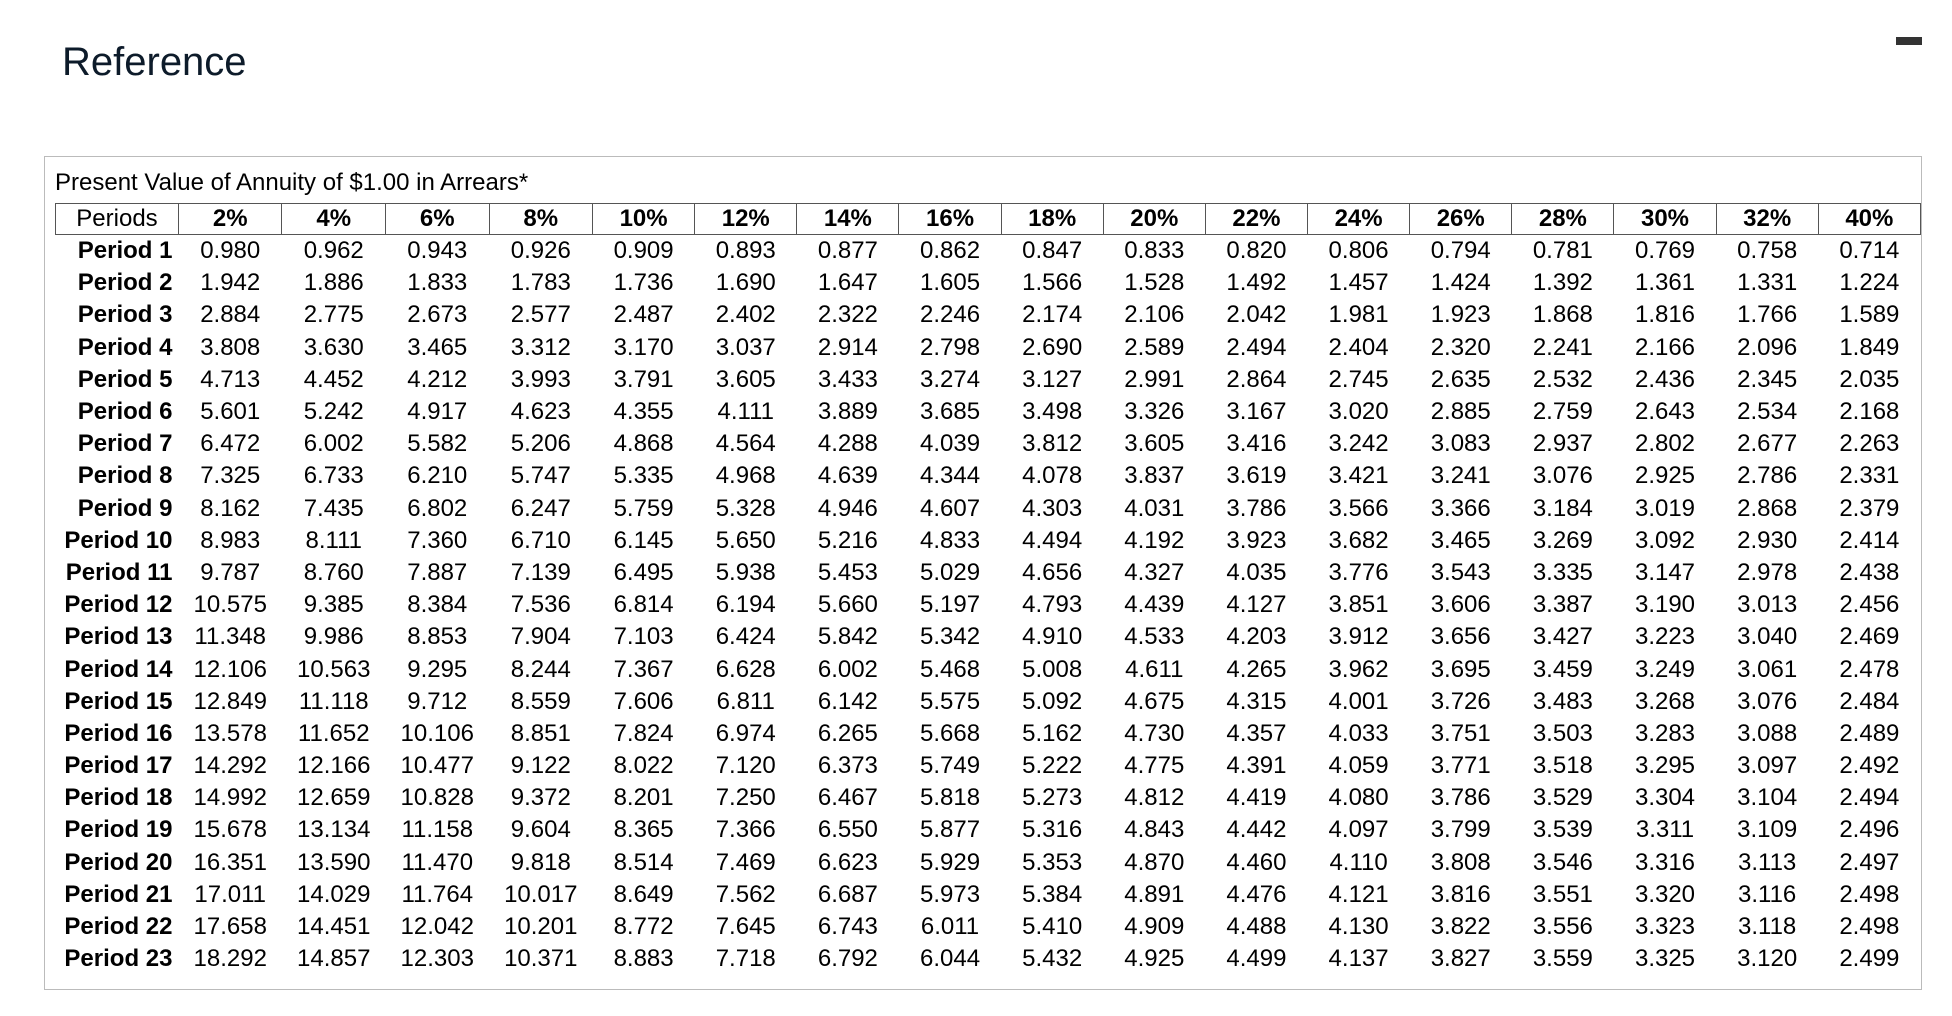  I want to click on cell-value: 5.162, so click(1052, 733).